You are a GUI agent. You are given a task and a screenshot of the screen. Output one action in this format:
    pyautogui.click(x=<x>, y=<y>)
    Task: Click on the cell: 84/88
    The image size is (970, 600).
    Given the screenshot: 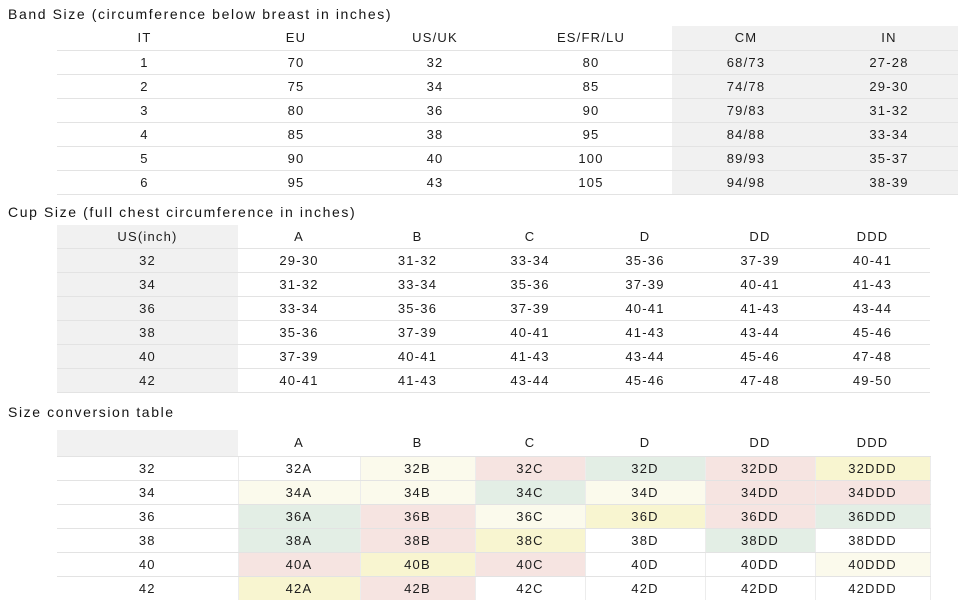 What is the action you would take?
    pyautogui.click(x=746, y=134)
    